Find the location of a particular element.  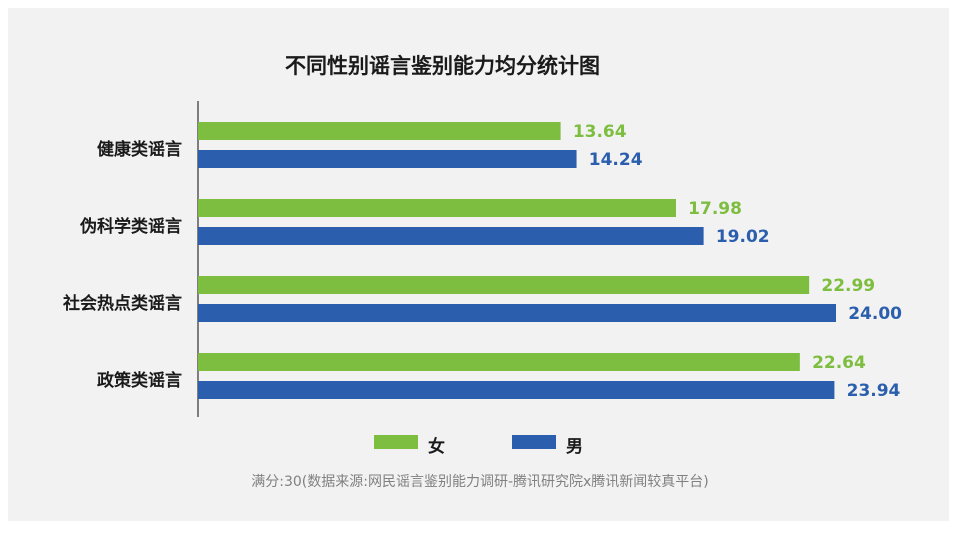

chart-title: 不同性别谣言鉴别能力均分统计图 is located at coordinates (442, 66).